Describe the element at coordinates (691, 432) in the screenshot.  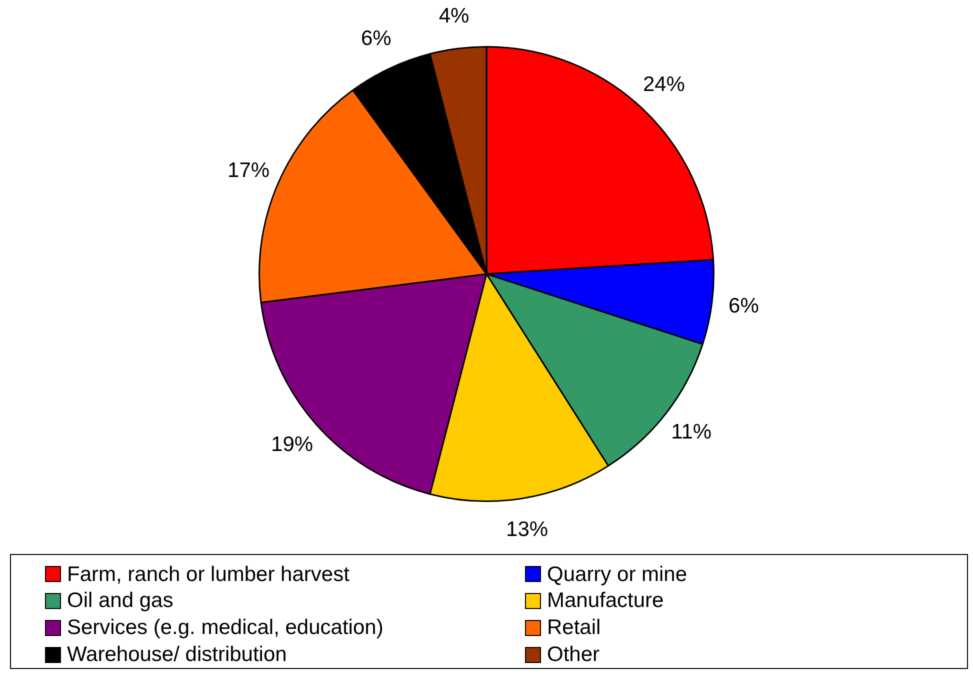
I see `data-label: 11%` at that location.